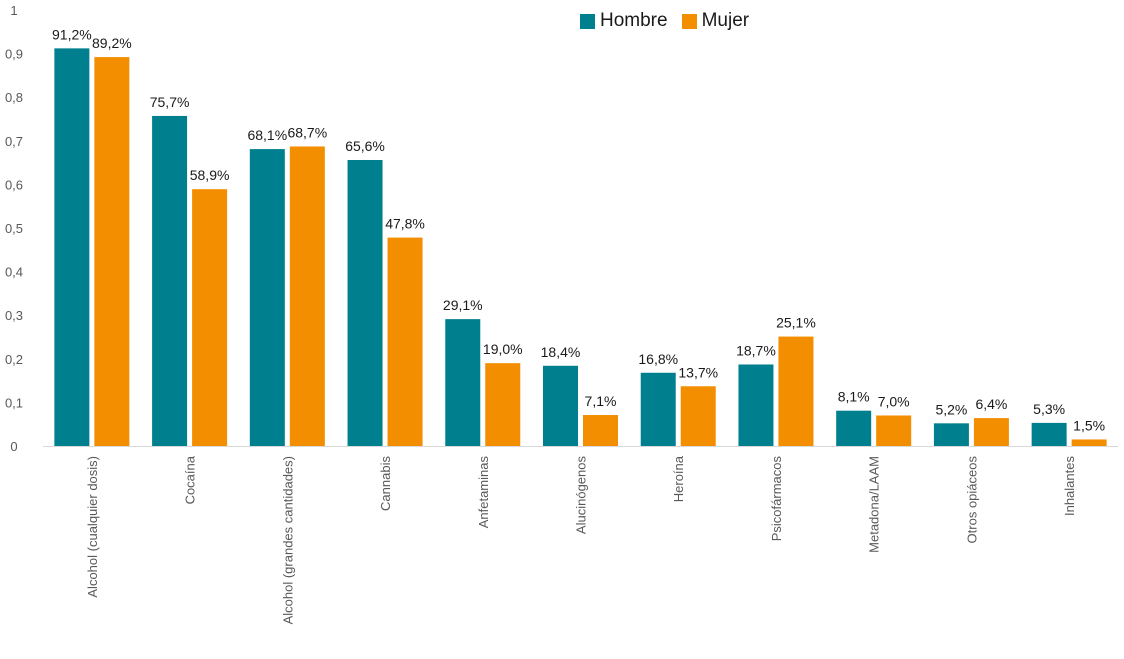 Image resolution: width=1124 pixels, height=659 pixels. Describe the element at coordinates (725, 20) in the screenshot. I see `legend-label-mujer: Mujer` at that location.